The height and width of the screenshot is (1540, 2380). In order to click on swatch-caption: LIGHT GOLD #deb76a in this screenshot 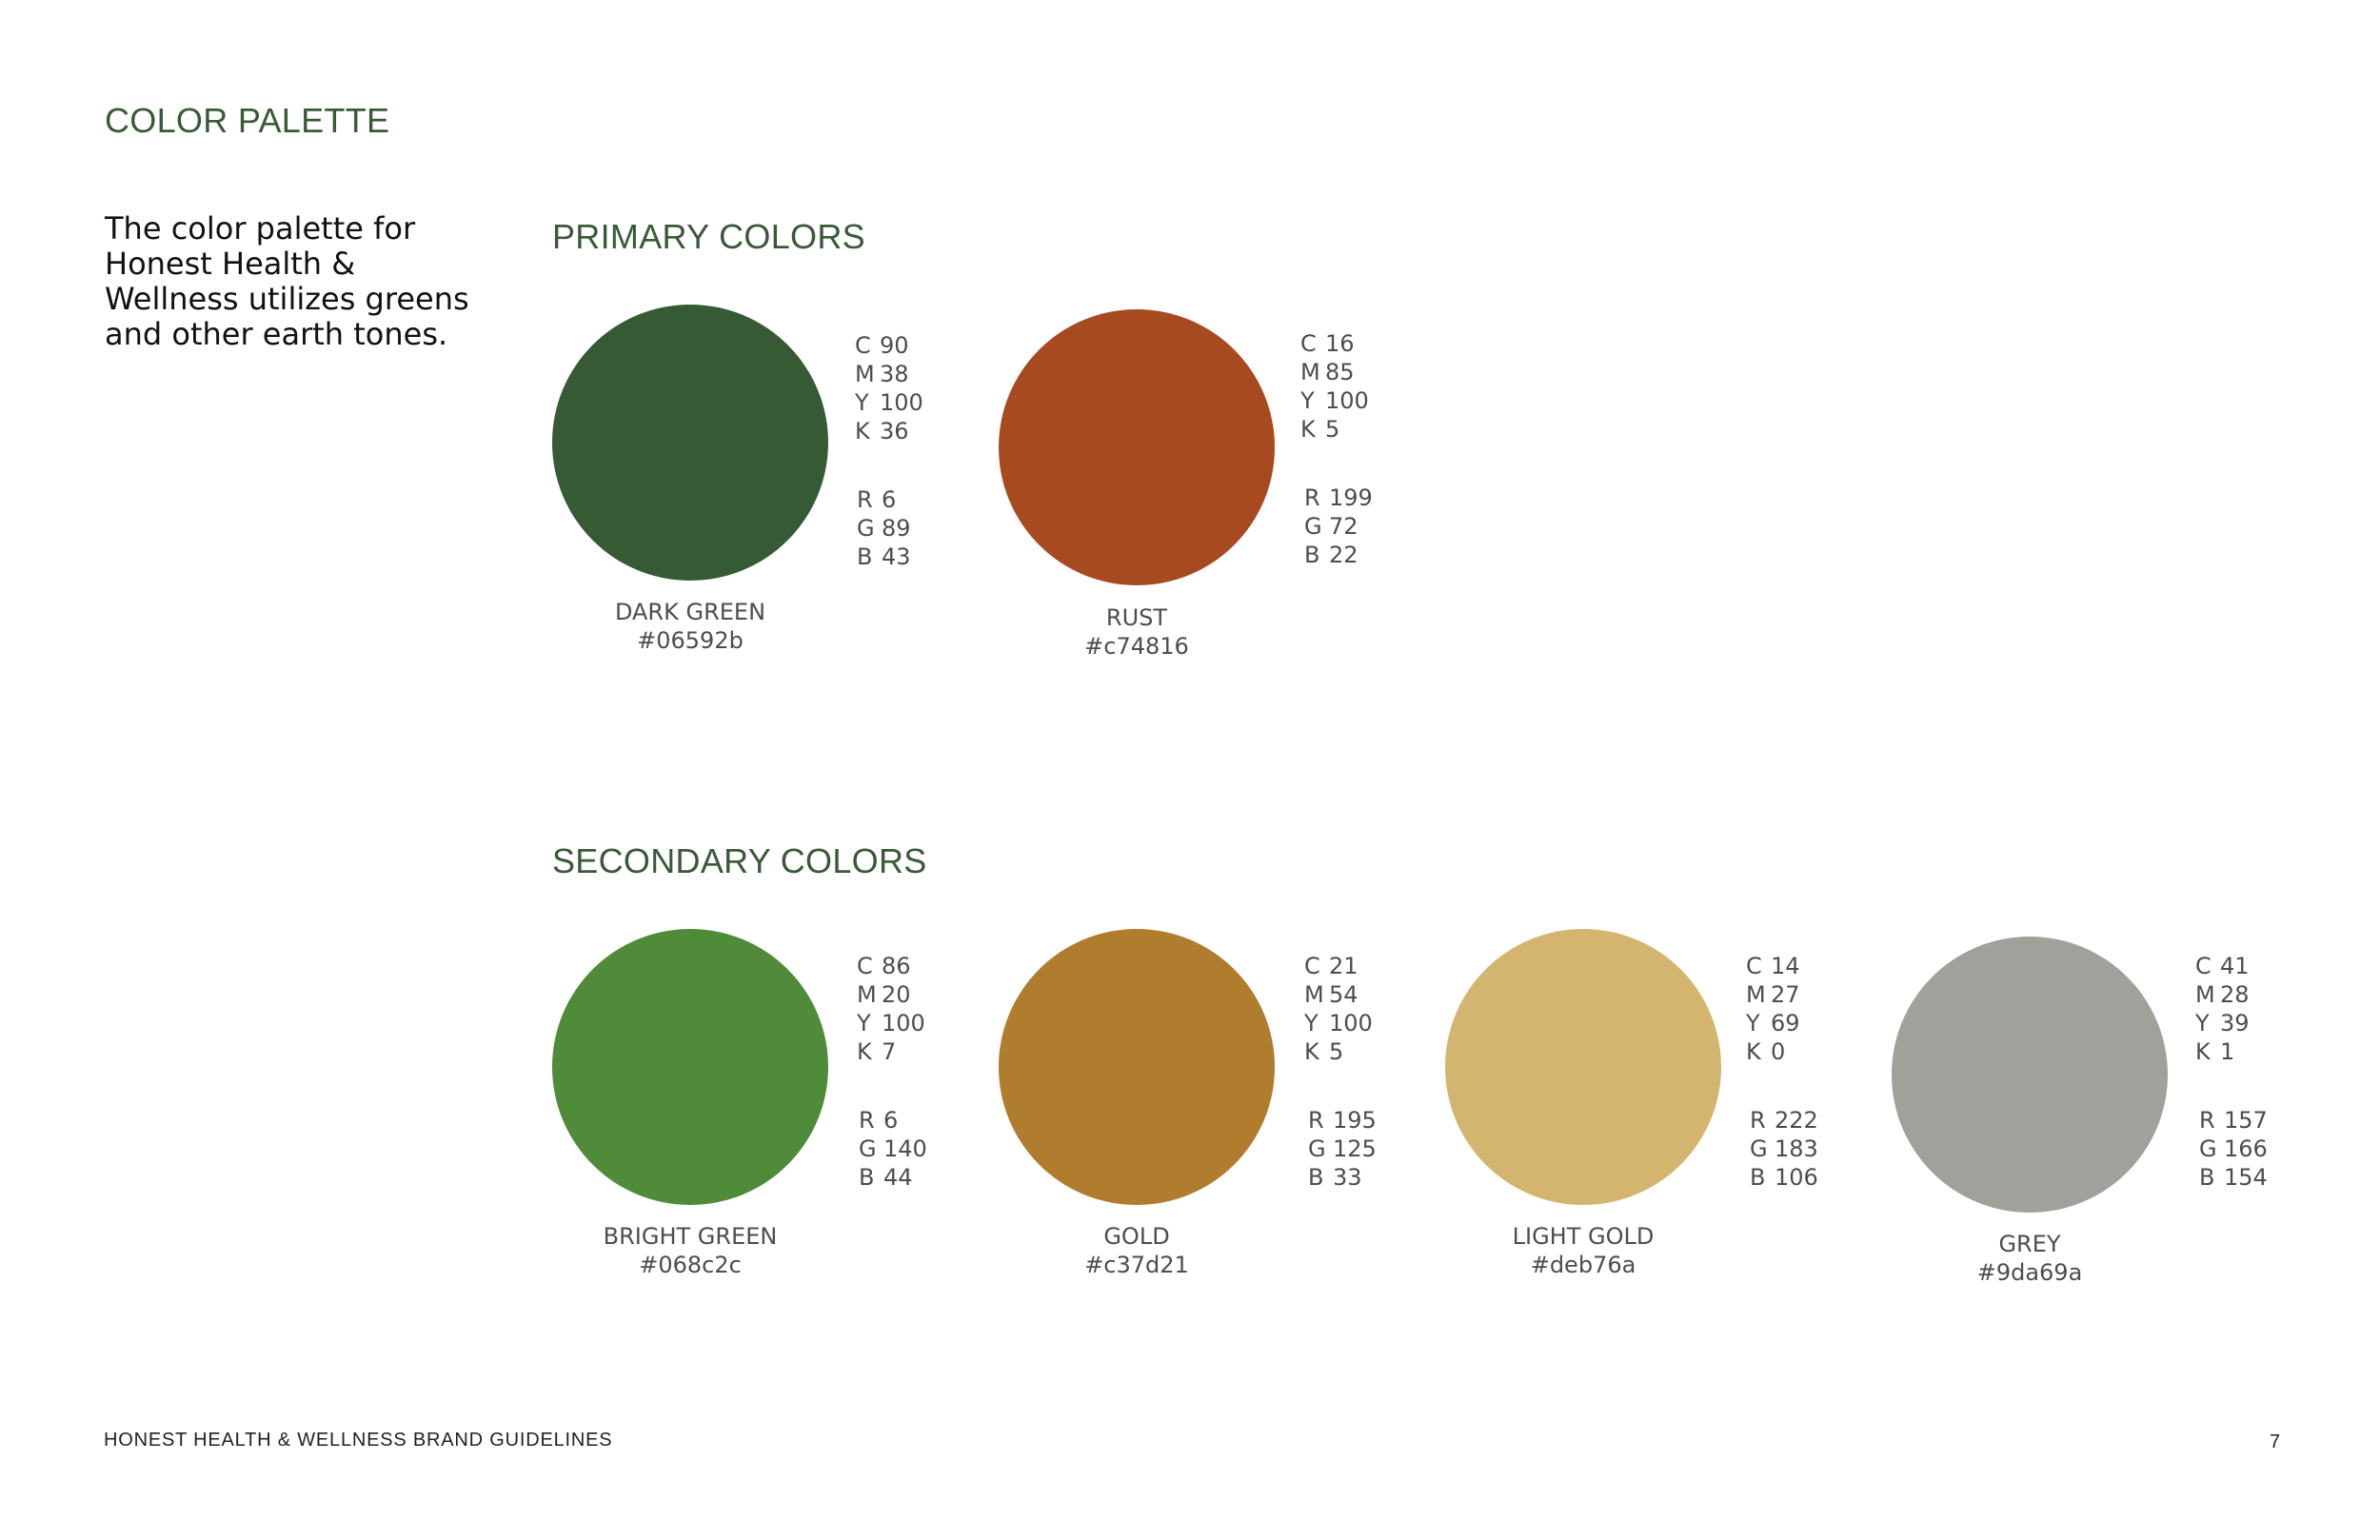, I will do `click(1583, 1250)`.